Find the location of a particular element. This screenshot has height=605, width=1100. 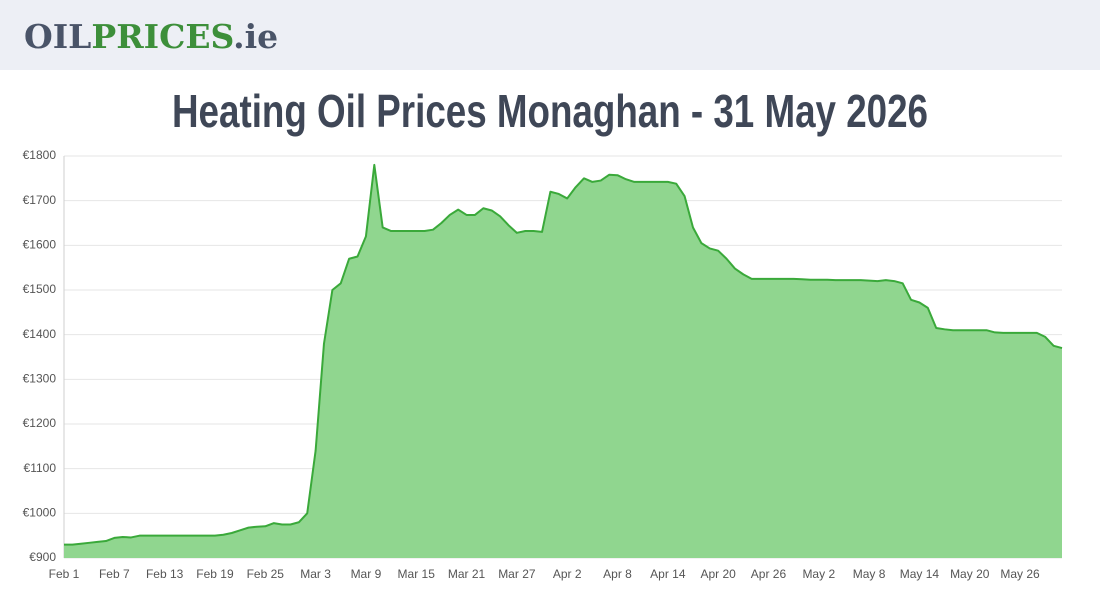

x-tick-label: Feb 1 is located at coordinates (64, 574).